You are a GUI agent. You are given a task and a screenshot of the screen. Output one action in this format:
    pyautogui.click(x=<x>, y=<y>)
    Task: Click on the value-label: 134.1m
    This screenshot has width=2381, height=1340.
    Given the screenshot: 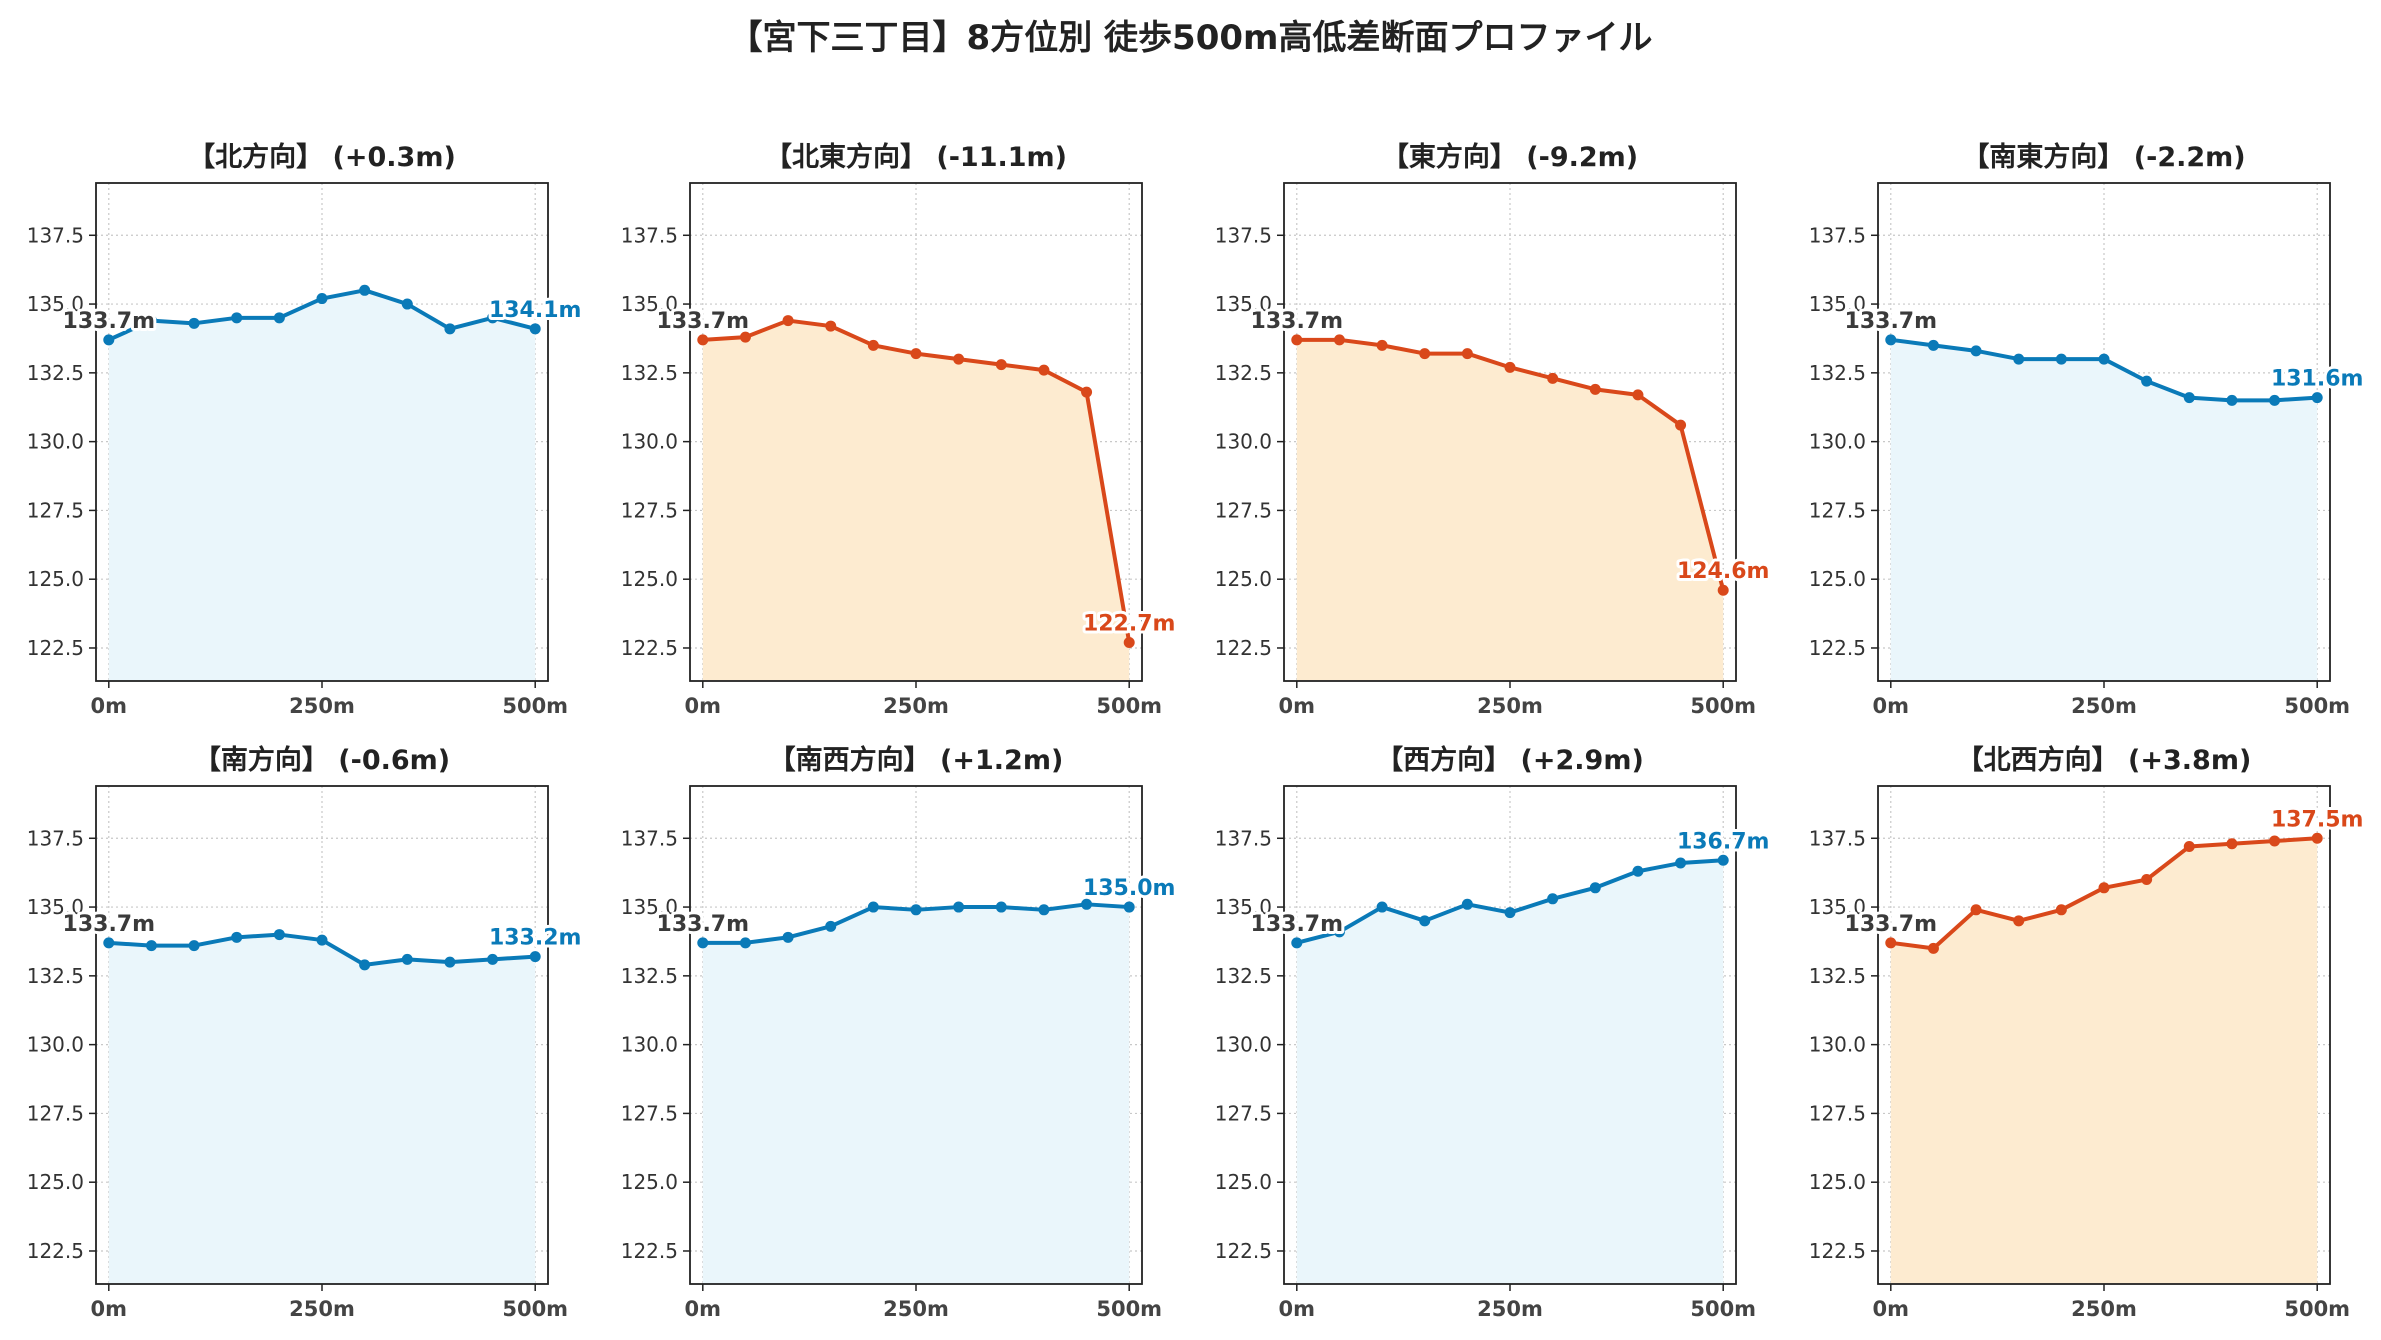 What is the action you would take?
    pyautogui.click(x=535, y=310)
    